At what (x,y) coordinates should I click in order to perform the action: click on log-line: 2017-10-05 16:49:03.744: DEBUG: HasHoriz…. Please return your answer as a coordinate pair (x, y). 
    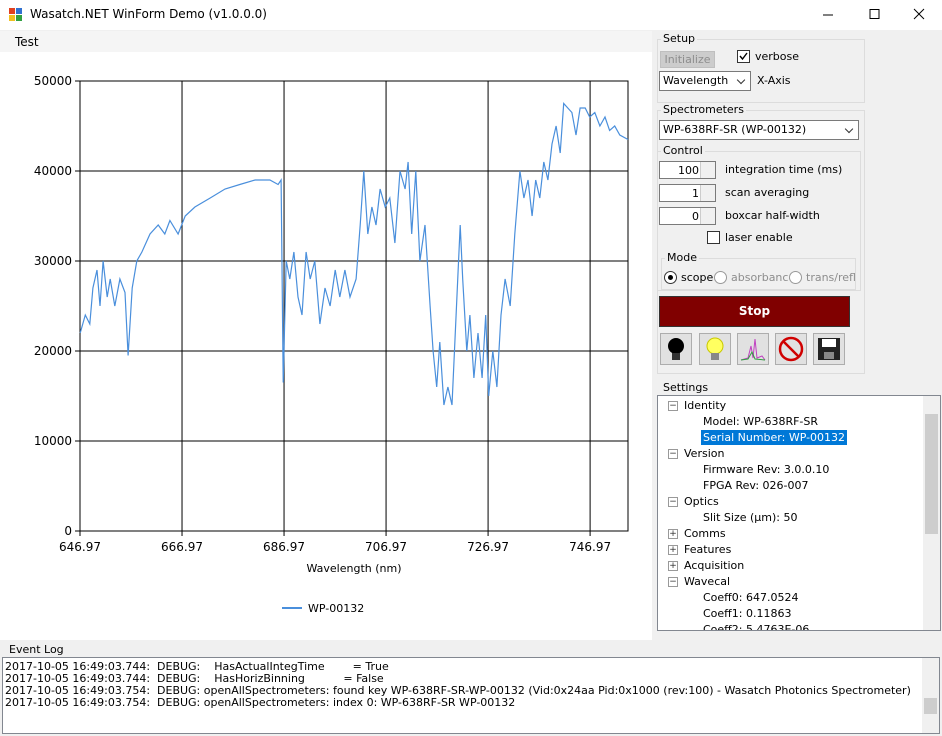
    Looking at the image, I should click on (194, 678).